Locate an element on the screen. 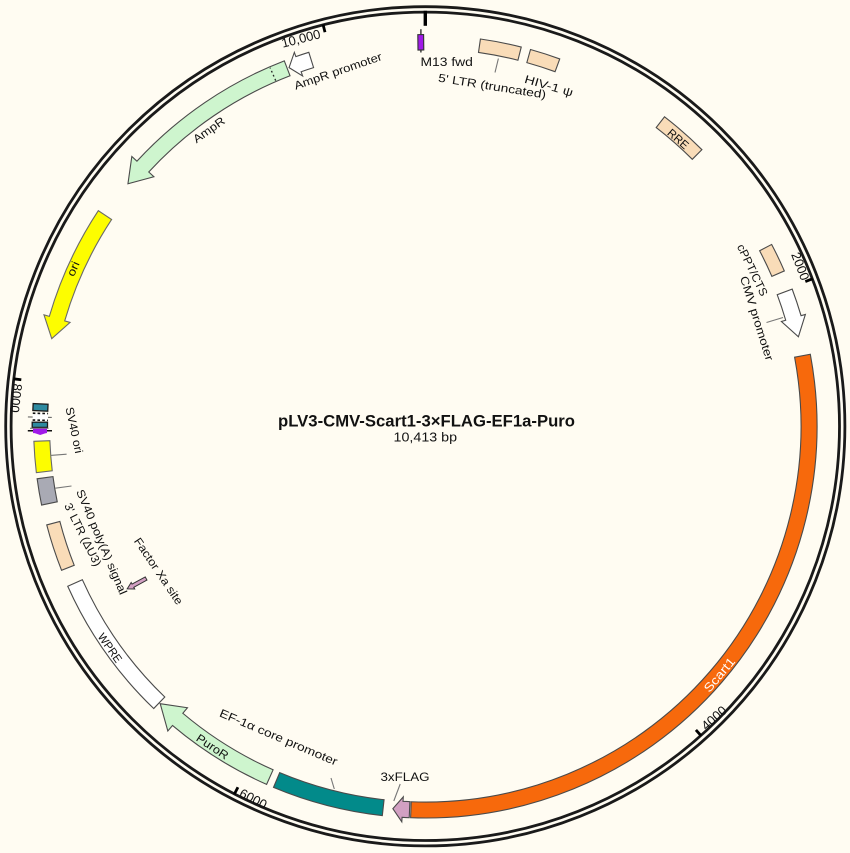 The height and width of the screenshot is (853, 850). svg-text: 8000 is located at coordinates (16, 398).